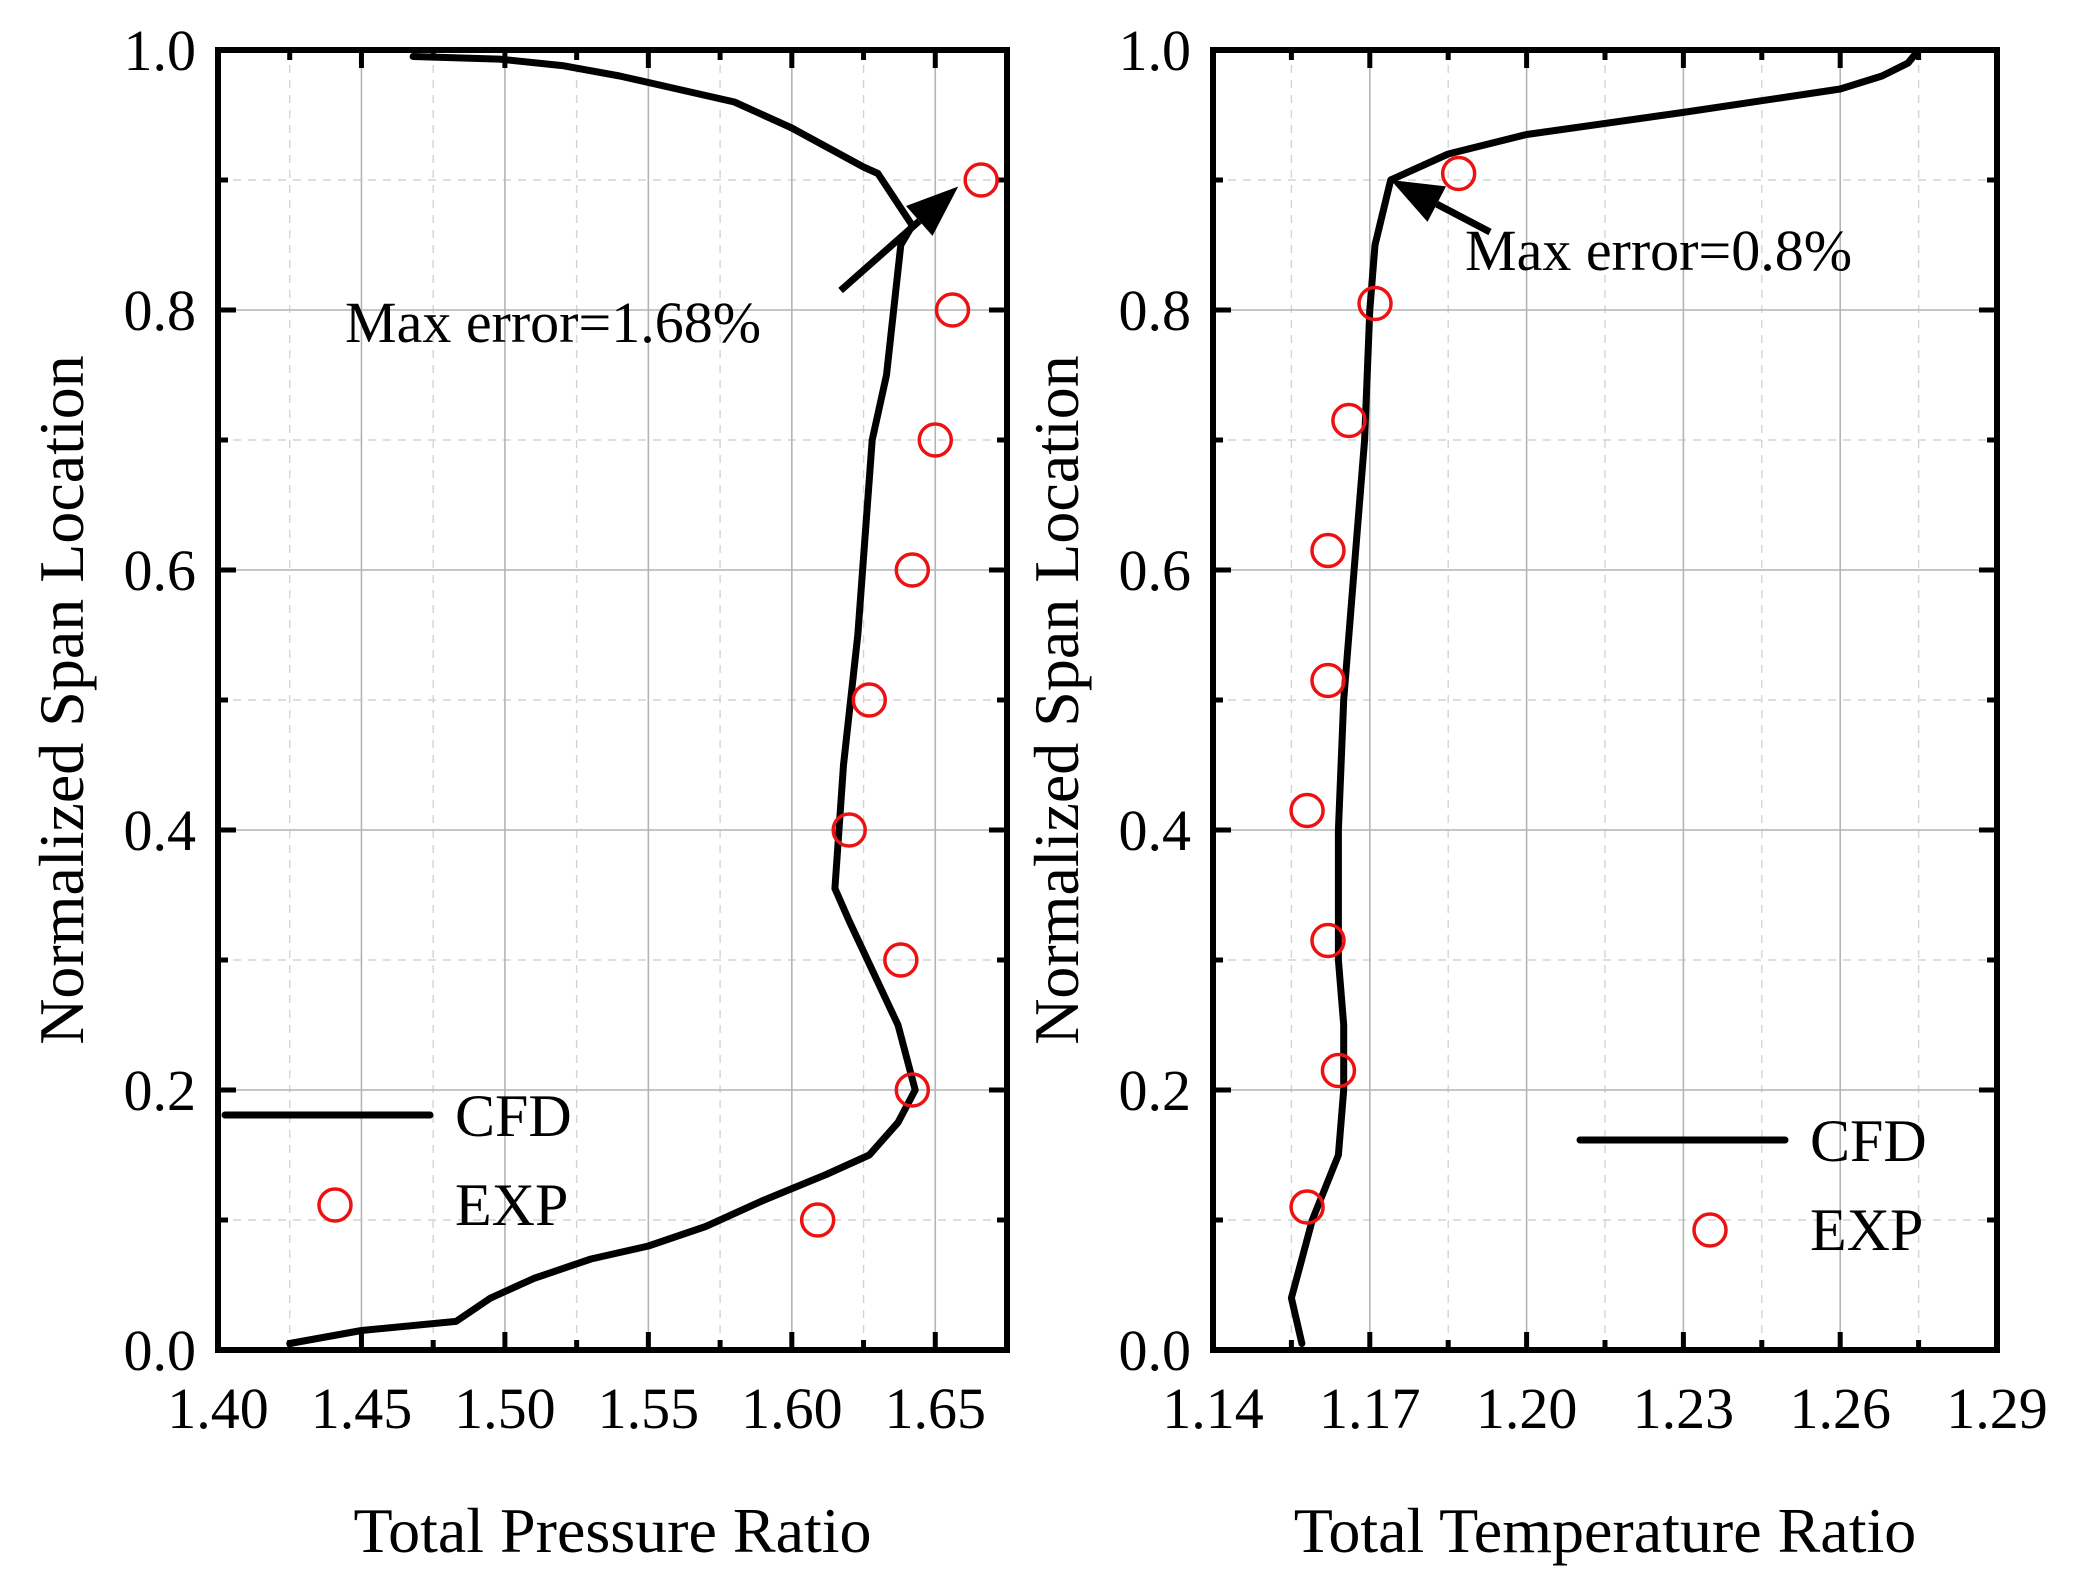 The width and height of the screenshot is (2077, 1582). Describe the element at coordinates (1658, 250) in the screenshot. I see `annotation-max-error: Max error=0.8%` at that location.